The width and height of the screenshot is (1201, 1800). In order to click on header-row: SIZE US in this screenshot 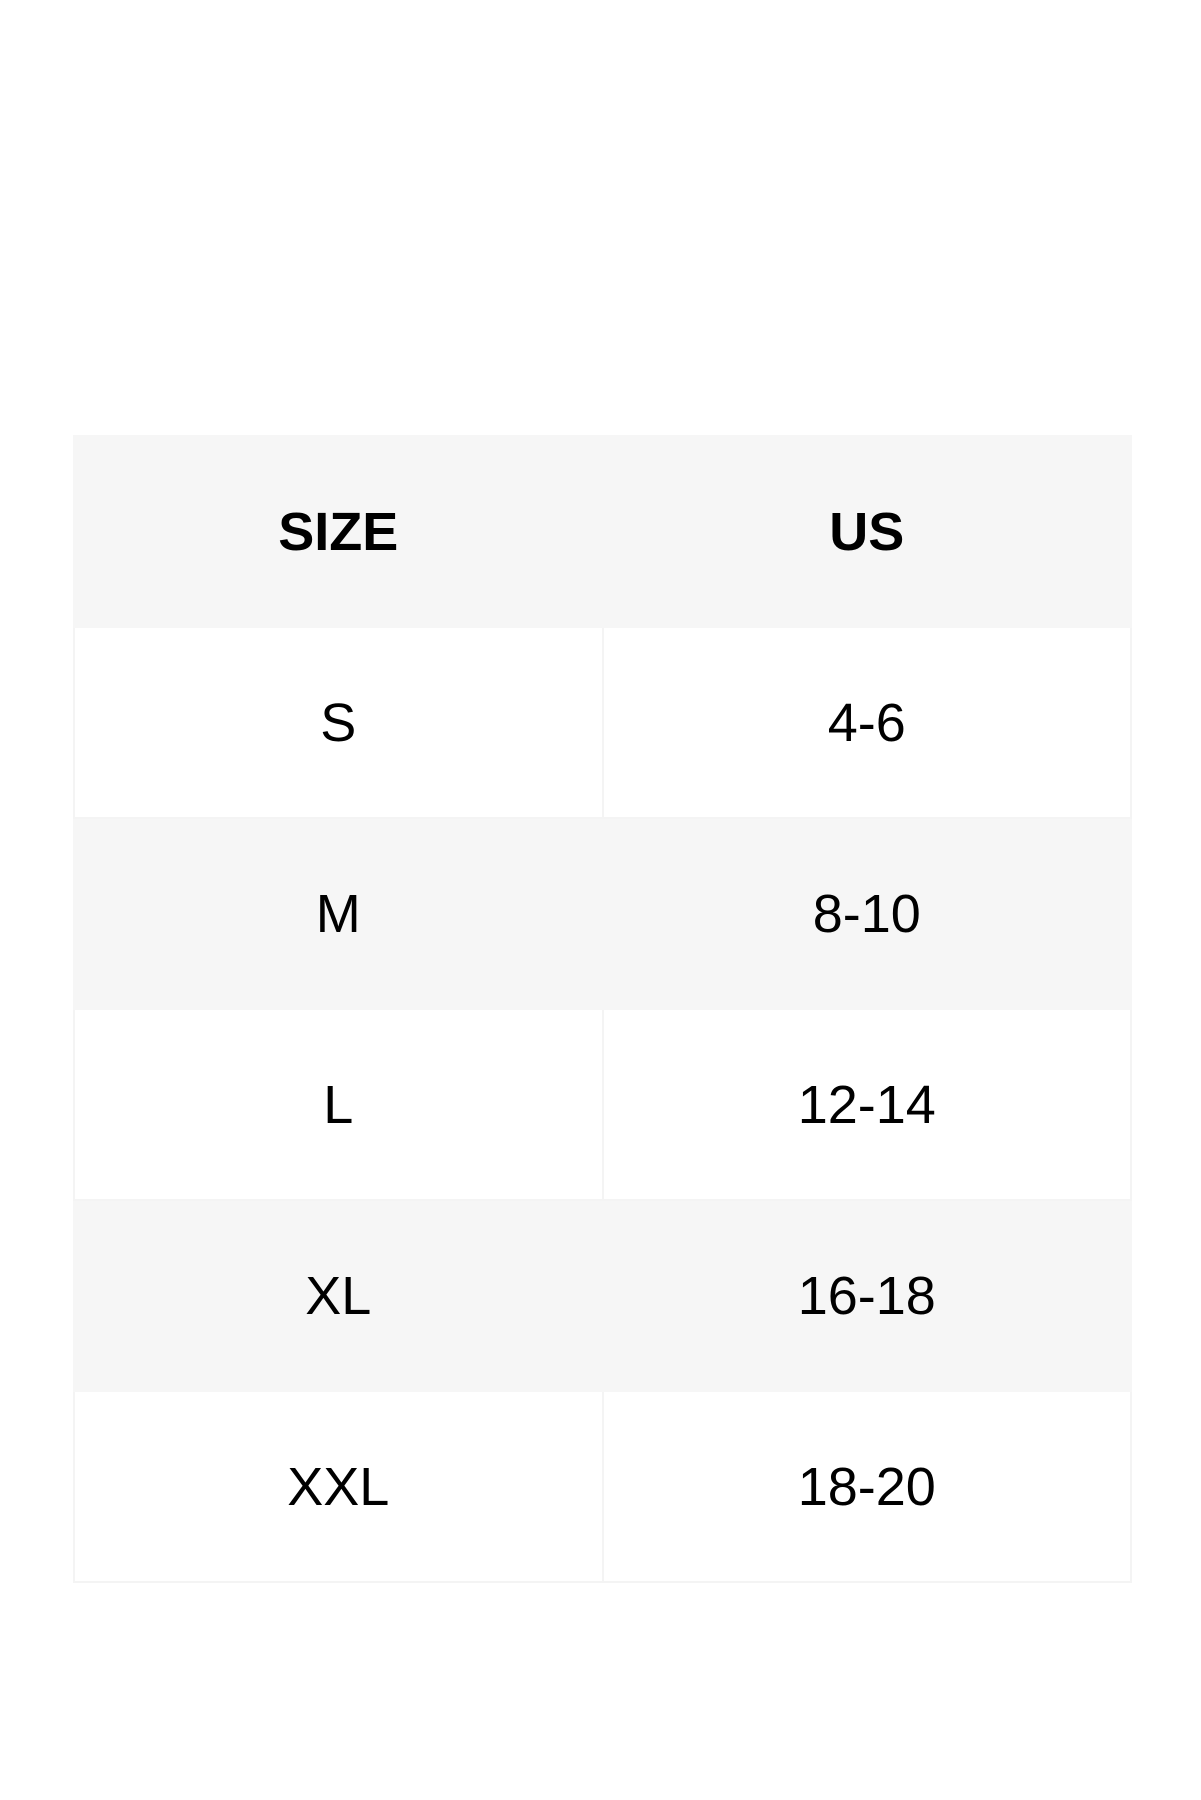, I will do `click(602, 531)`.